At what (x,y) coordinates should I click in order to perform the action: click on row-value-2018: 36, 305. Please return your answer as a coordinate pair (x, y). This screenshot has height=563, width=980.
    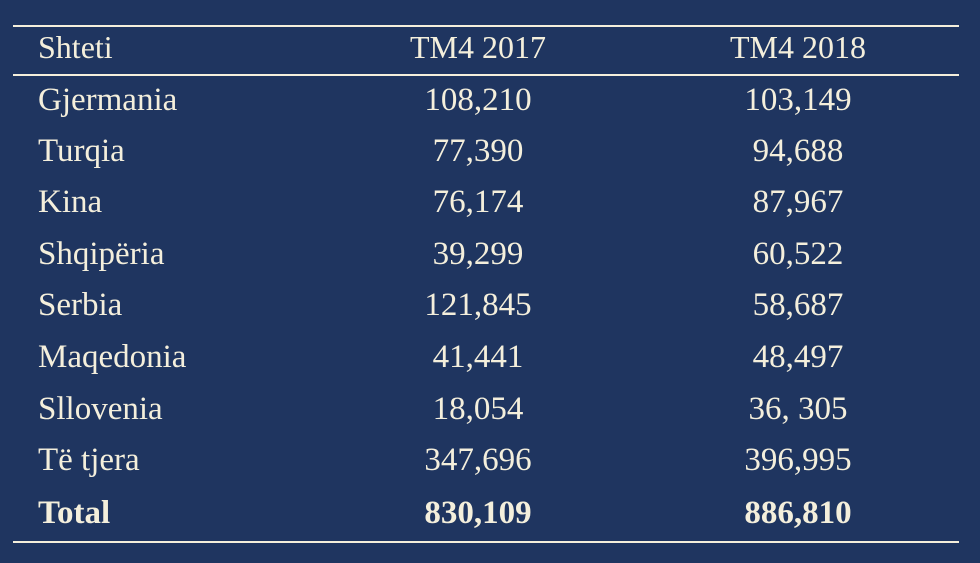
    Looking at the image, I should click on (798, 409).